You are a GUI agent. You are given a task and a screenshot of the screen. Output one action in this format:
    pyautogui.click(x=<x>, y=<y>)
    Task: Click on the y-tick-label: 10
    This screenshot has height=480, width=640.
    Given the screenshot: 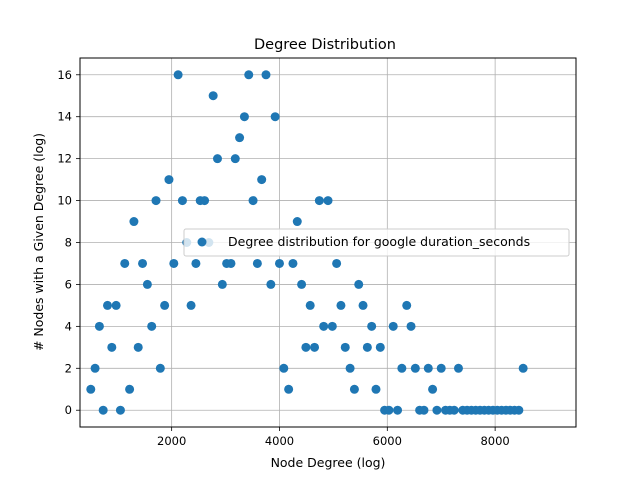 What is the action you would take?
    pyautogui.click(x=64, y=201)
    